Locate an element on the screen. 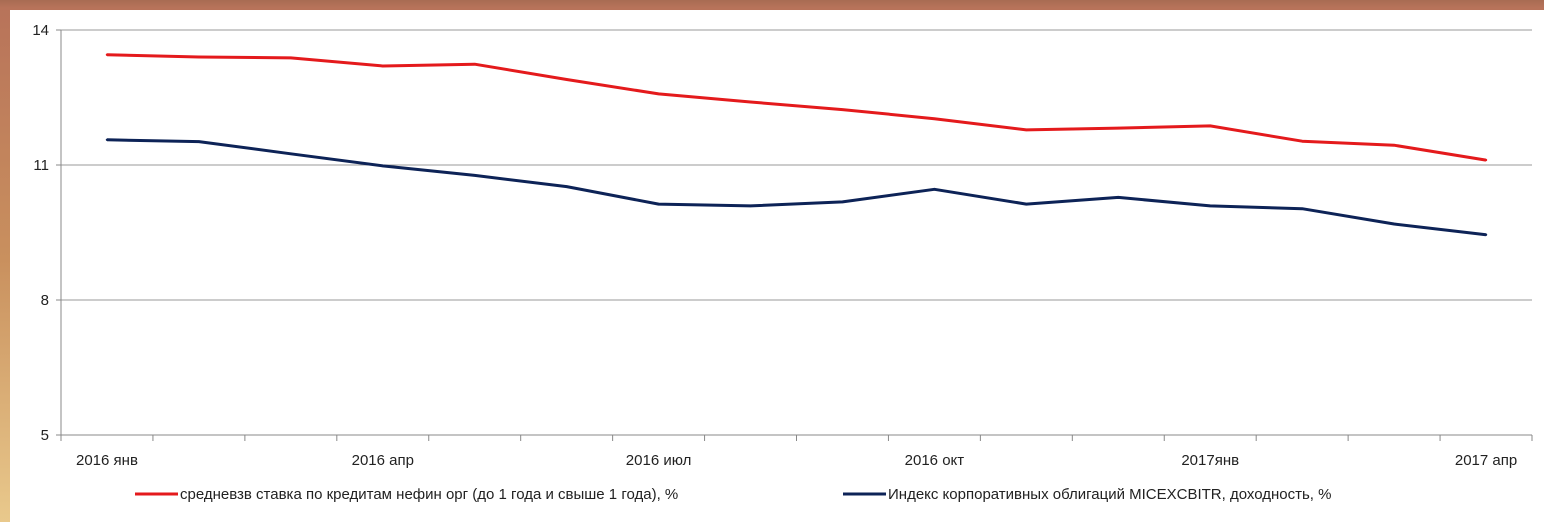  y-axis-tick-labels: 14 11 8 5 is located at coordinates (40, 233).